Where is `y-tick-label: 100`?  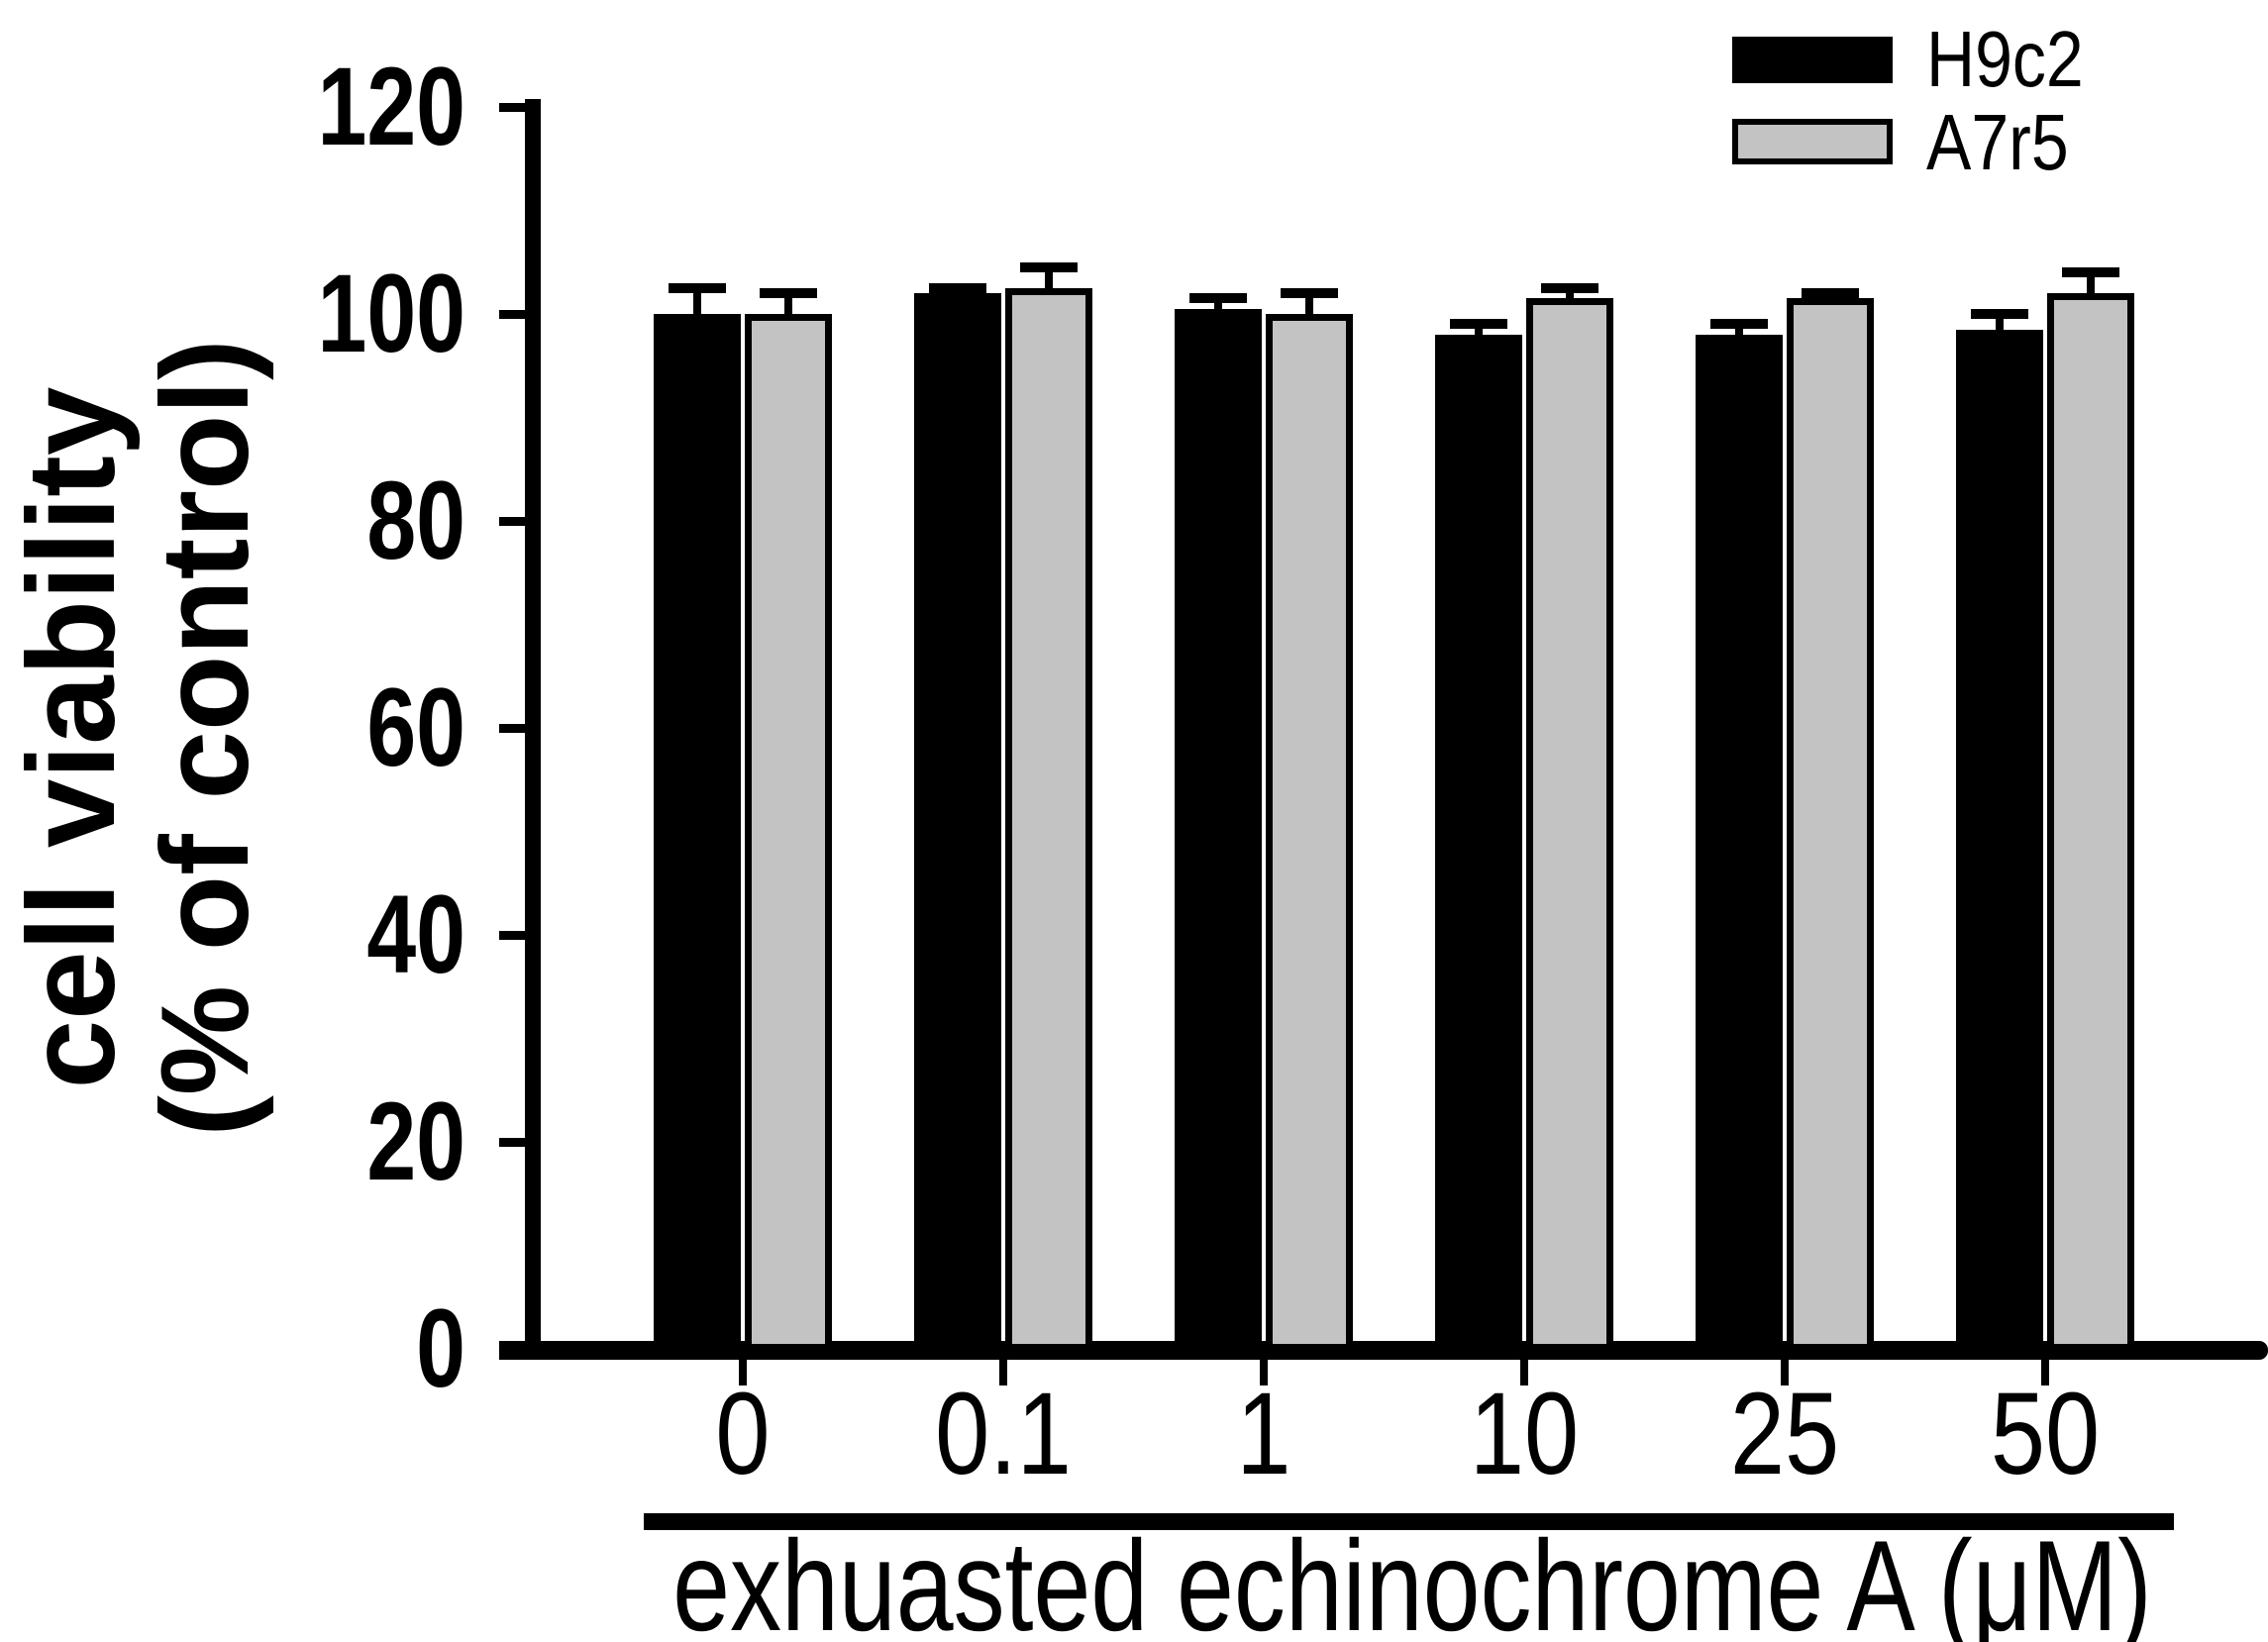 y-tick-label: 100 is located at coordinates (391, 313).